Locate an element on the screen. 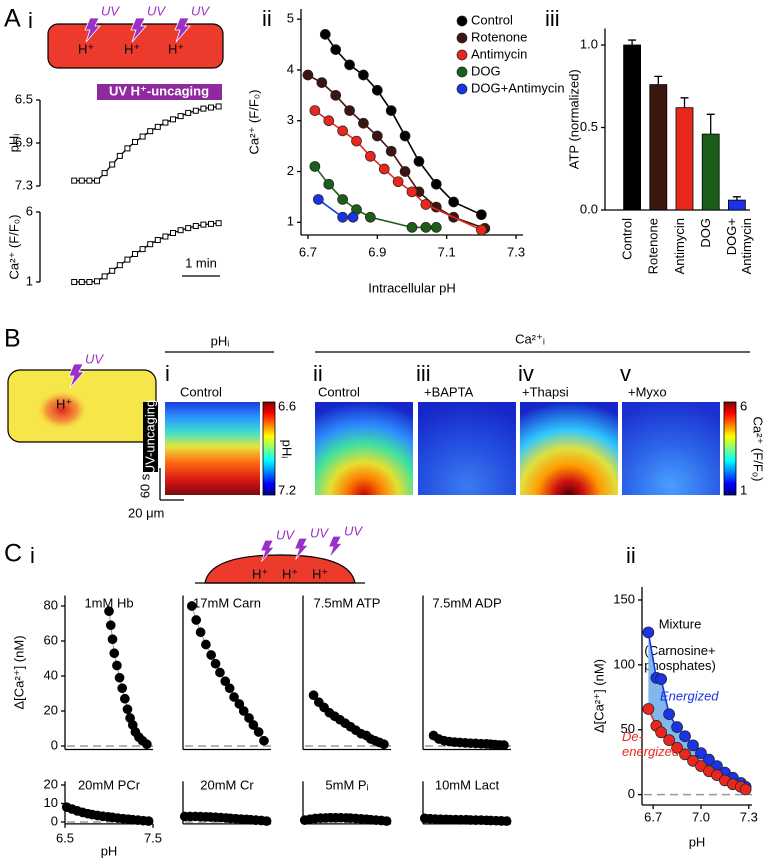 This screenshot has height=860, width=768. uncaging-label: UV H⁺-uncaging is located at coordinates (159, 90).